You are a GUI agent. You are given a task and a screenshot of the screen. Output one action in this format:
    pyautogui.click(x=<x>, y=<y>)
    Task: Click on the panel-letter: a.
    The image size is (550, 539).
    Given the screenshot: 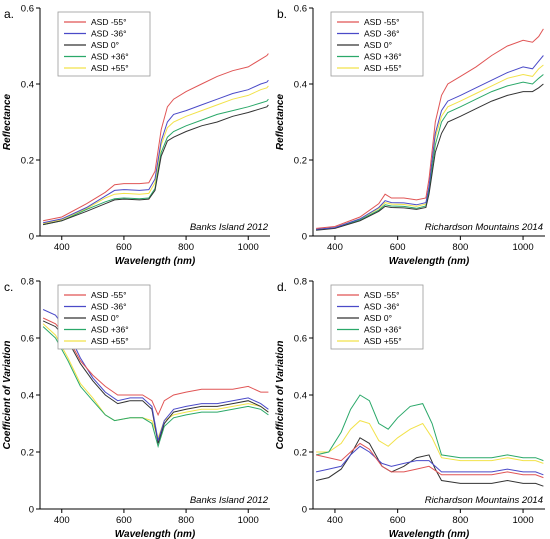 What is the action you would take?
    pyautogui.click(x=9, y=14)
    